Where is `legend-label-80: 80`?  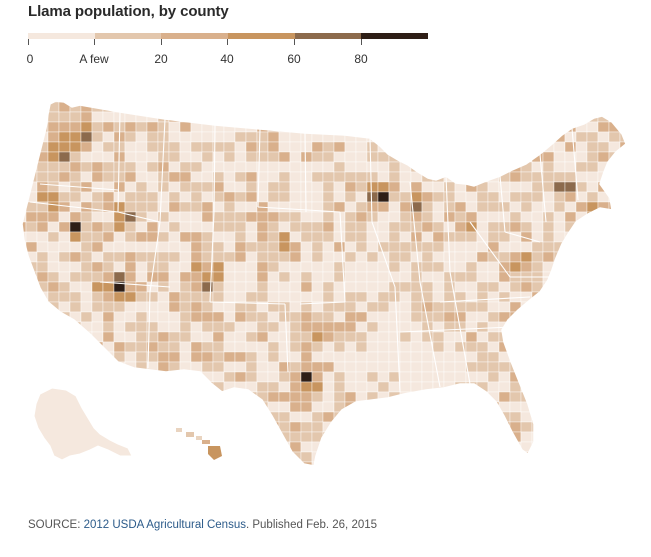 legend-label-80: 80 is located at coordinates (361, 59).